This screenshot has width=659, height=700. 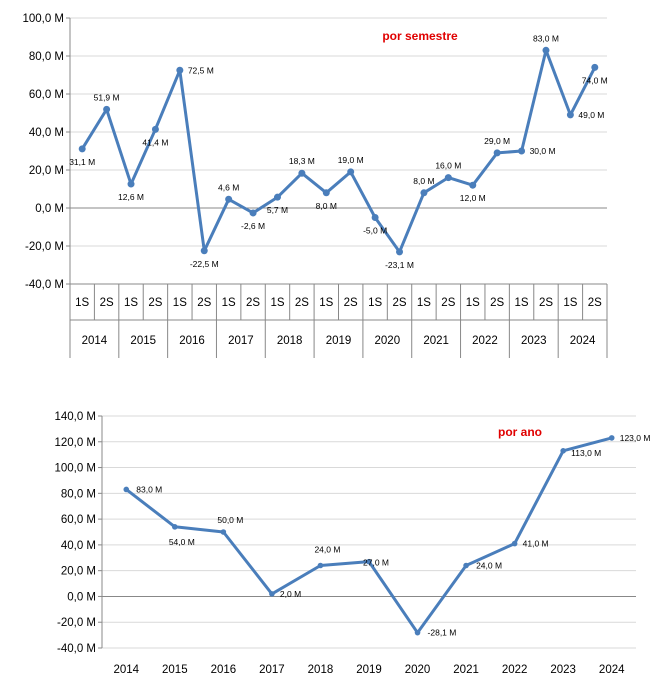 I want to click on data-label: 5,7 M, so click(x=277, y=210).